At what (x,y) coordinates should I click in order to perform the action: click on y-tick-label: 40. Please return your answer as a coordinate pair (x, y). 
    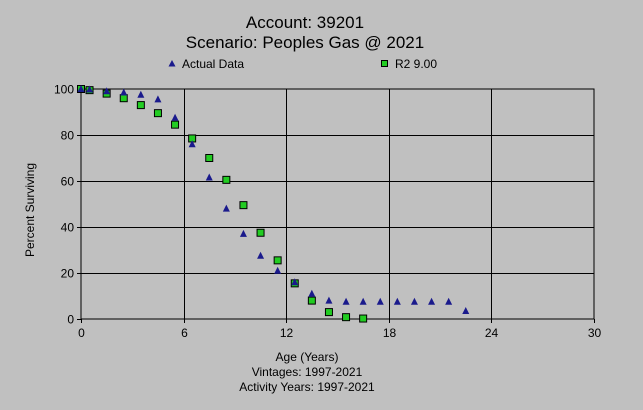
    Looking at the image, I should click on (68, 228).